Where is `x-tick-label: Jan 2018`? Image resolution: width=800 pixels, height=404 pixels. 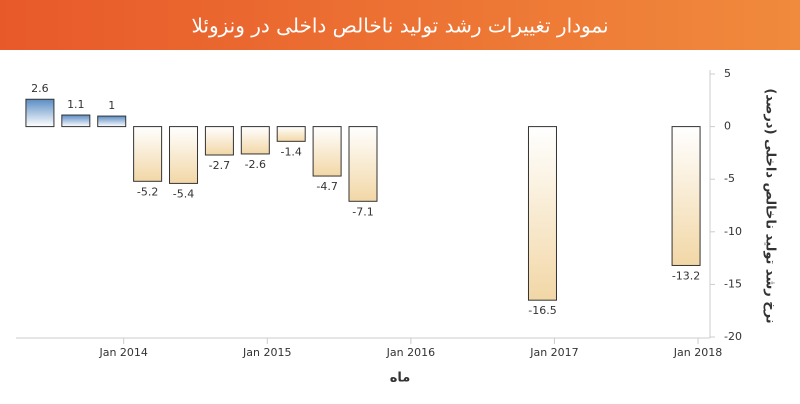 x-tick-label: Jan 2018 is located at coordinates (697, 352).